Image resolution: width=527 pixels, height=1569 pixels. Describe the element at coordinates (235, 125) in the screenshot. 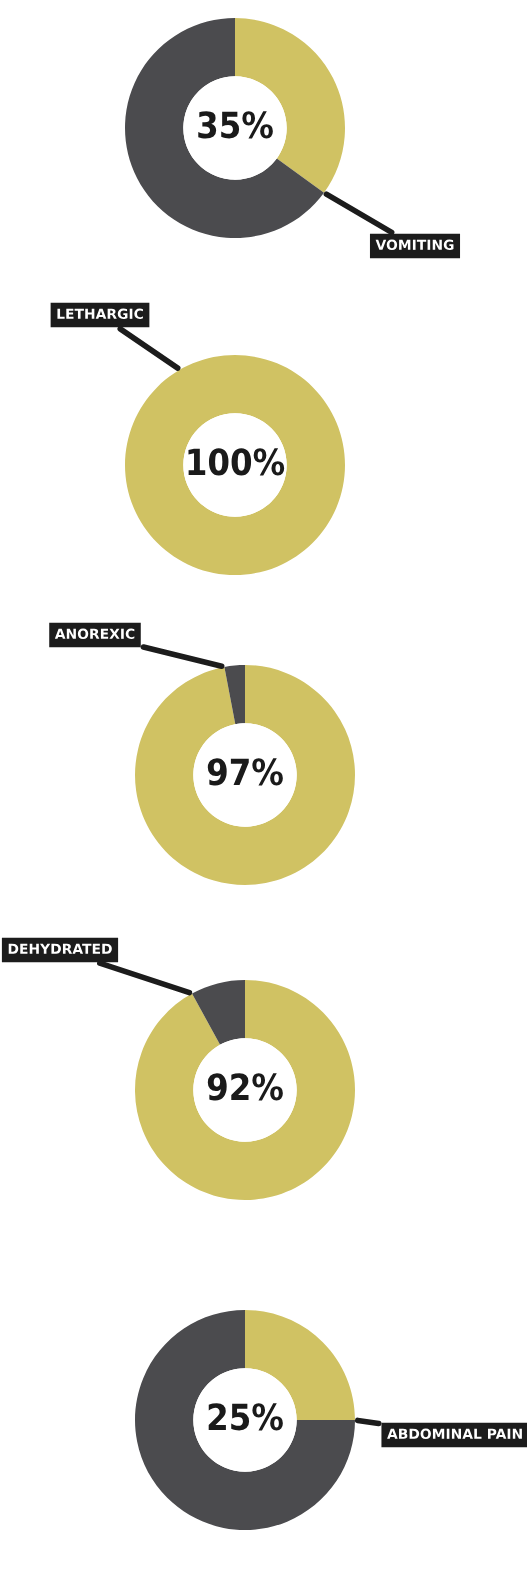

I see `data-label: 35%` at that location.